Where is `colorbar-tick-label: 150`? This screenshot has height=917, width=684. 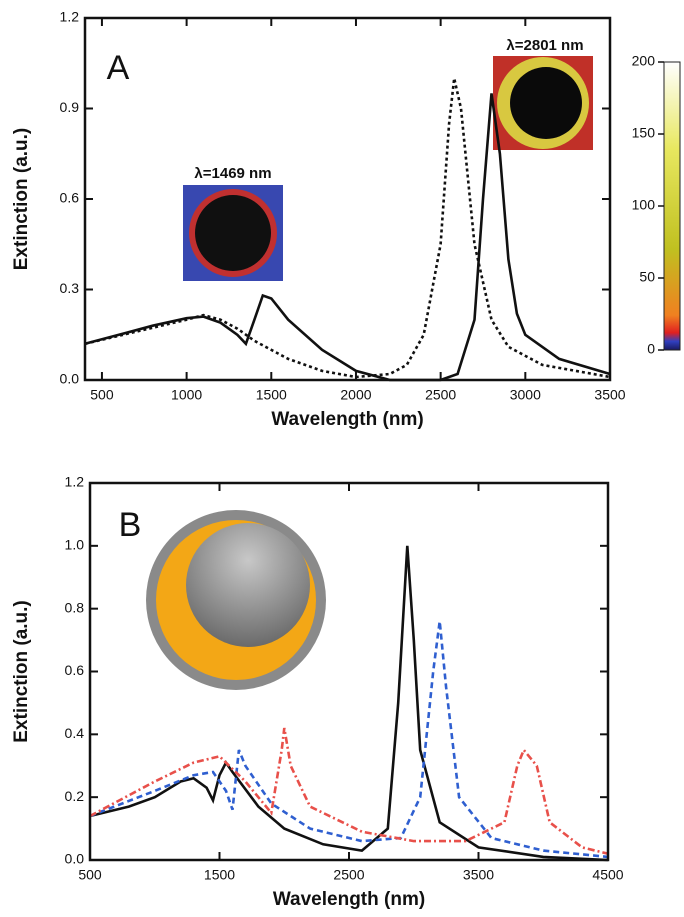 colorbar-tick-label: 150 is located at coordinates (644, 133).